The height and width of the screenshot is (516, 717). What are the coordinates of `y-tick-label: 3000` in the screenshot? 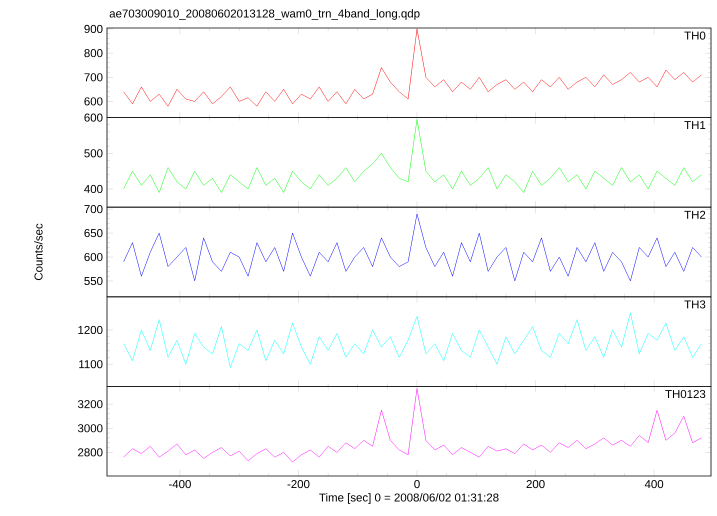 It's located at (90, 428).